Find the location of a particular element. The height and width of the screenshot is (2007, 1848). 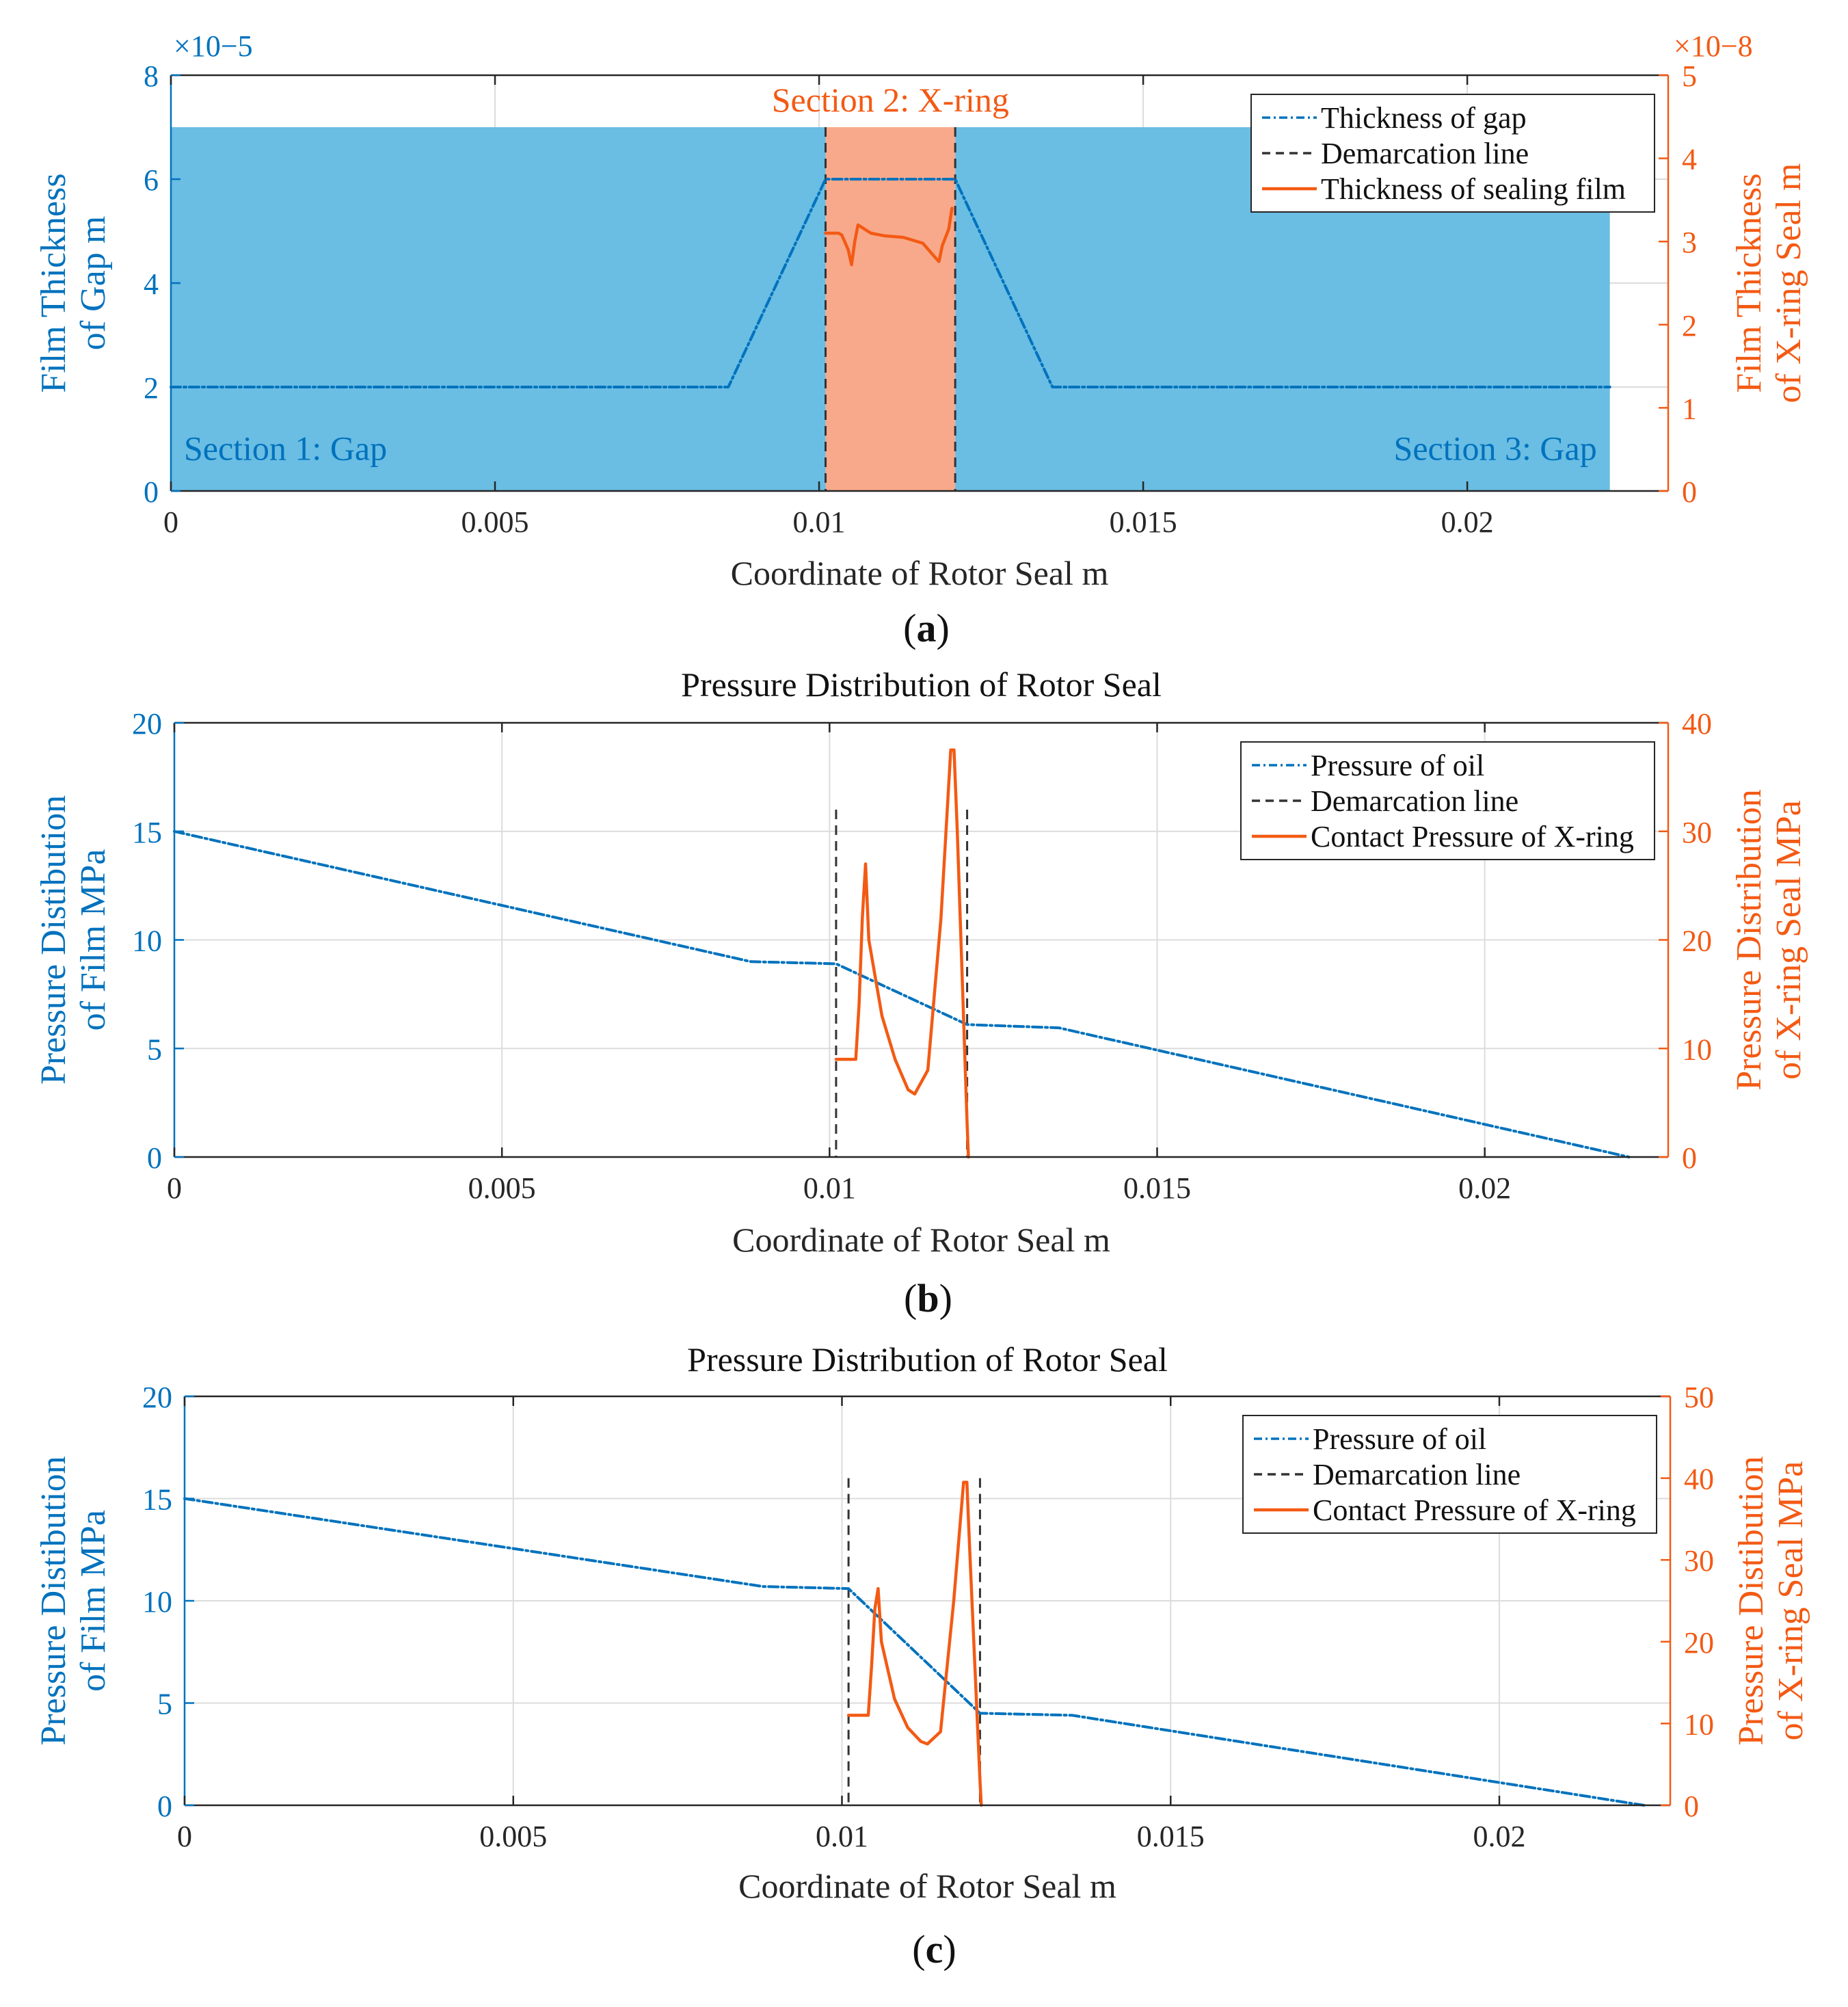

left-axis-exponent: ×10−5 is located at coordinates (213, 46).